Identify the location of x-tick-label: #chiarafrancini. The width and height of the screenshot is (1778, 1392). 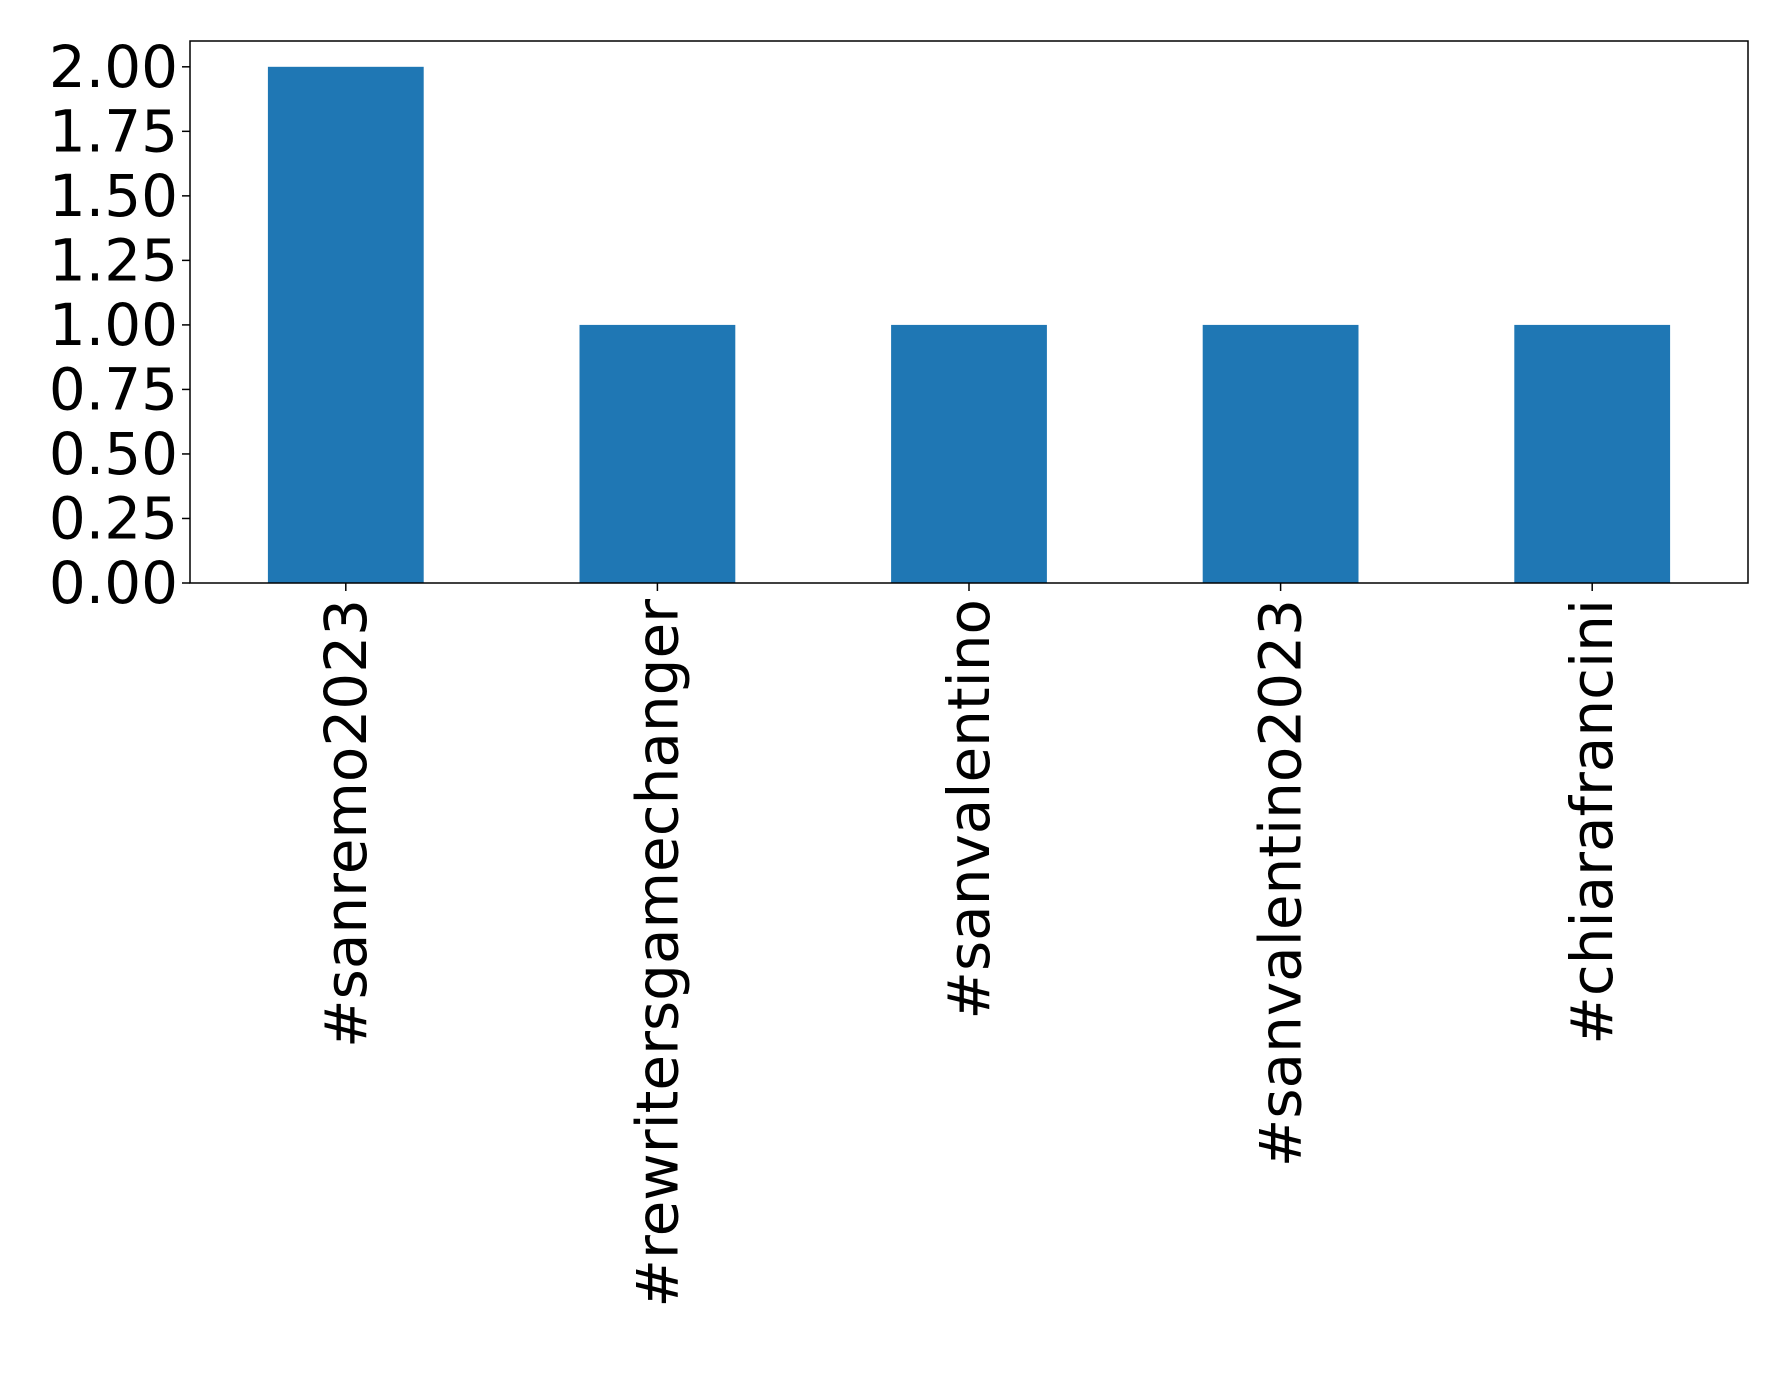
(1592, 822).